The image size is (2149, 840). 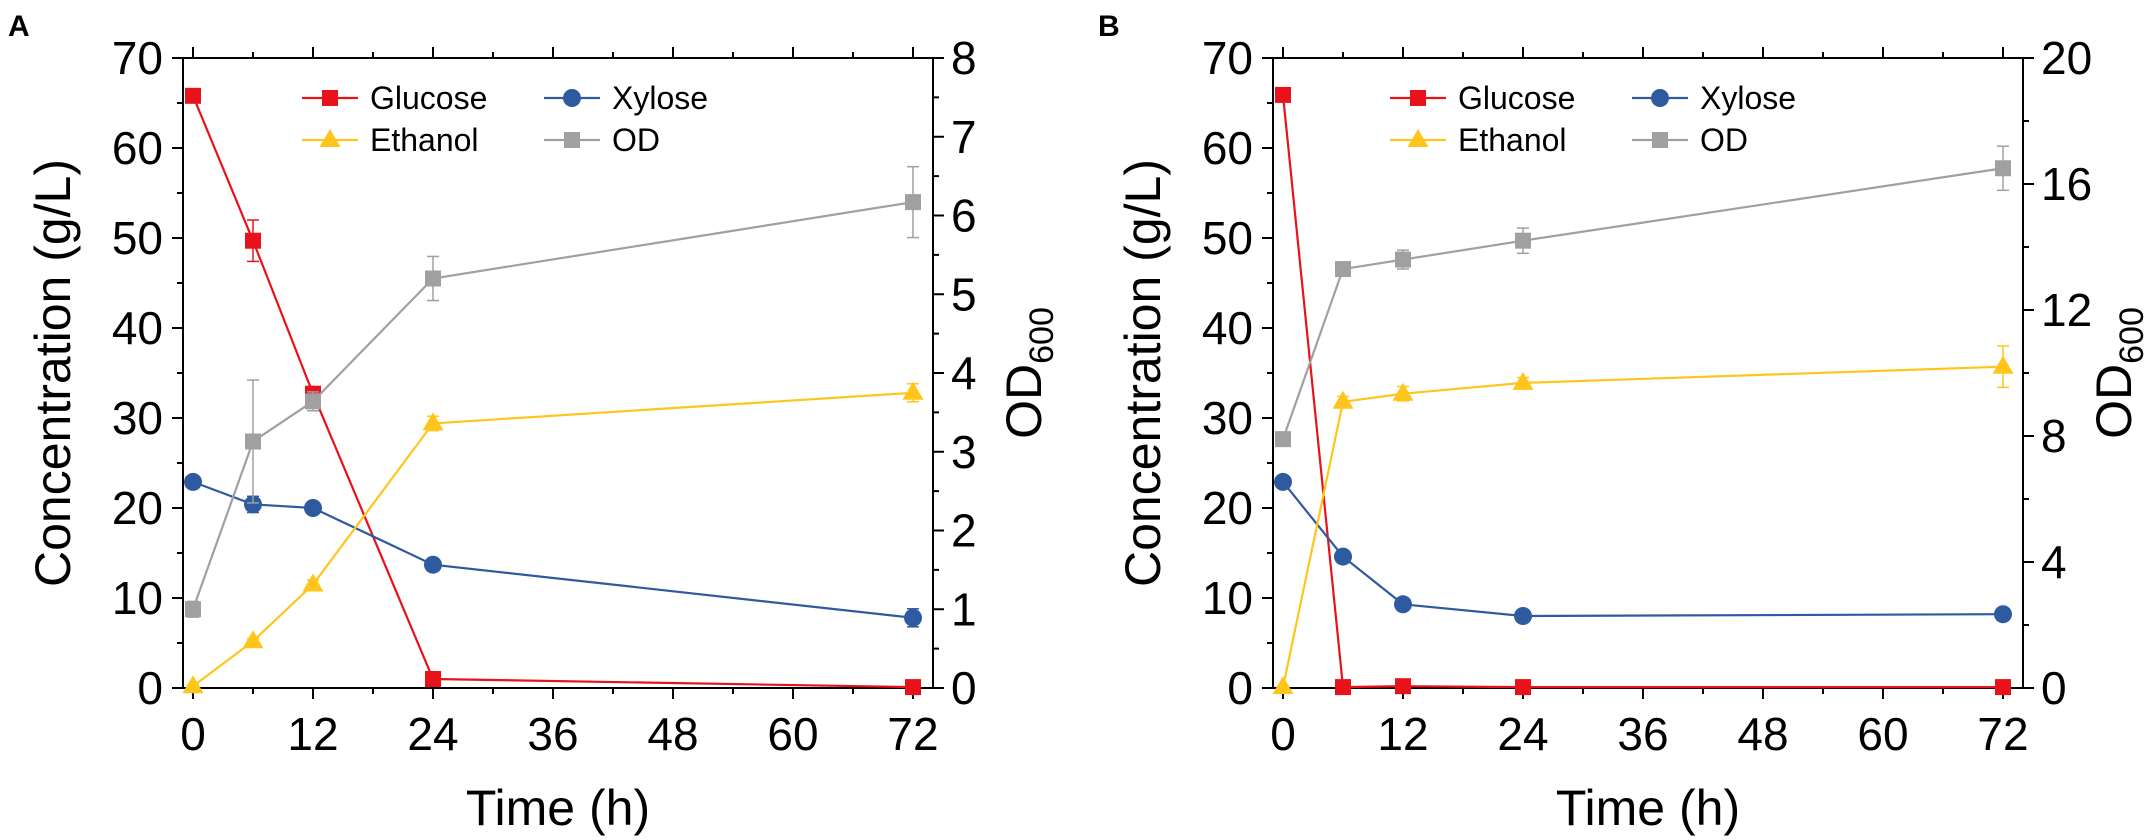 I want to click on y2-tick-label: 5, so click(x=964, y=294).